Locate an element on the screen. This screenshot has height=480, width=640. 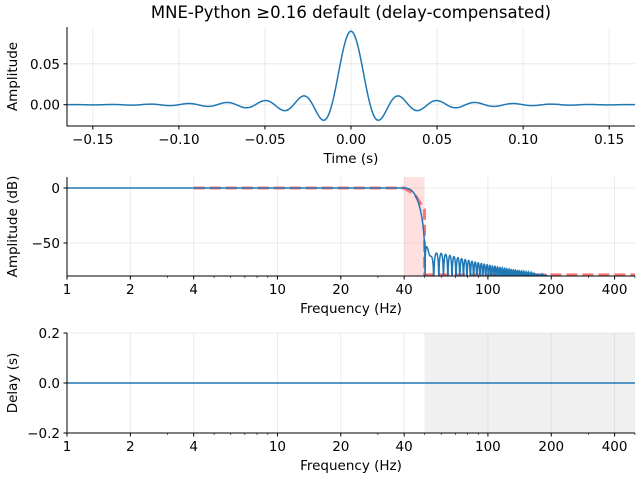
y-tick-label: 0.05 is located at coordinates (45, 65).